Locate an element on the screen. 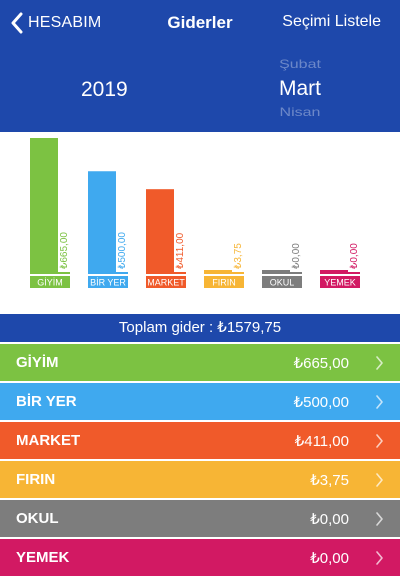 This screenshot has width=400, height=578. category-amount: ₺500,00 is located at coordinates (321, 402).